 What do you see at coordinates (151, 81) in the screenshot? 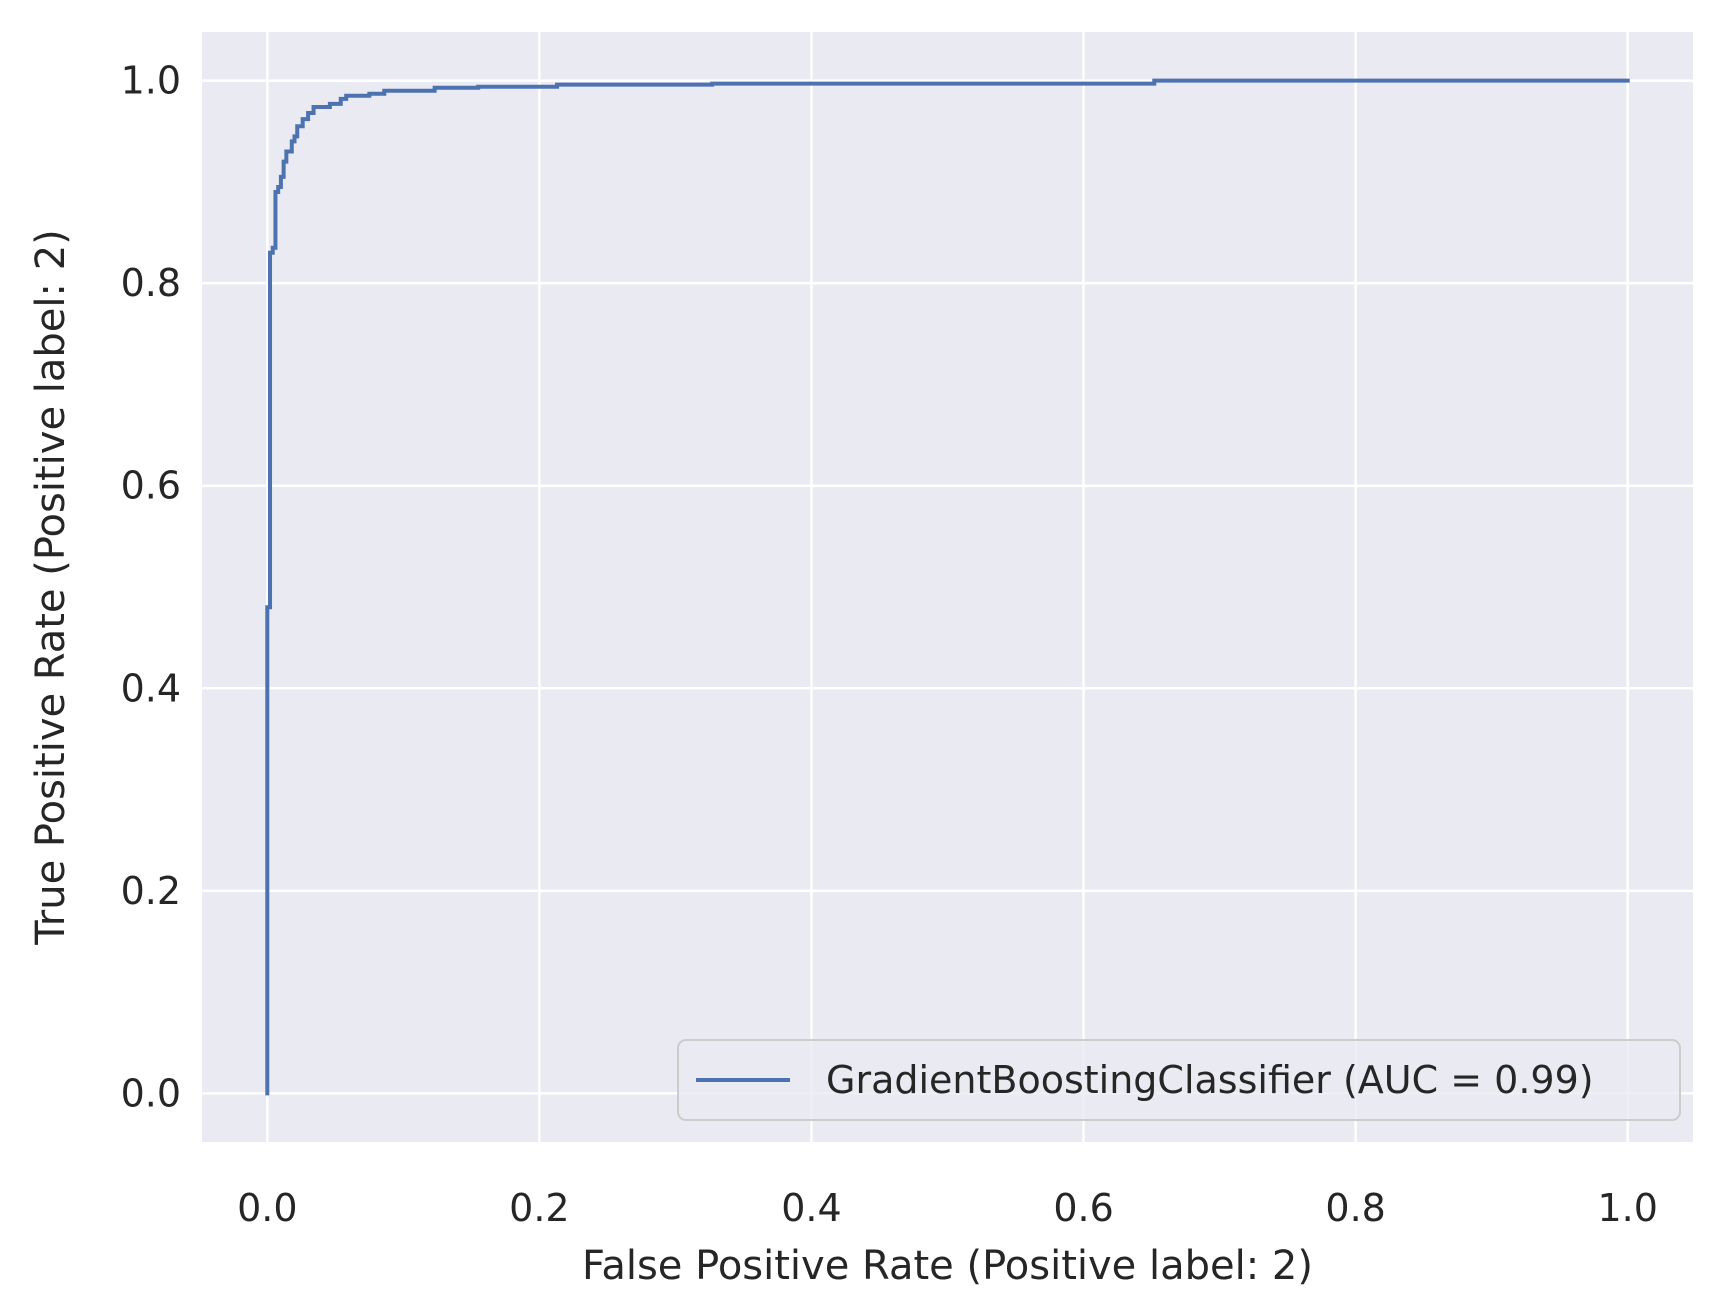
I see `y-tick-label: 1.0` at bounding box center [151, 81].